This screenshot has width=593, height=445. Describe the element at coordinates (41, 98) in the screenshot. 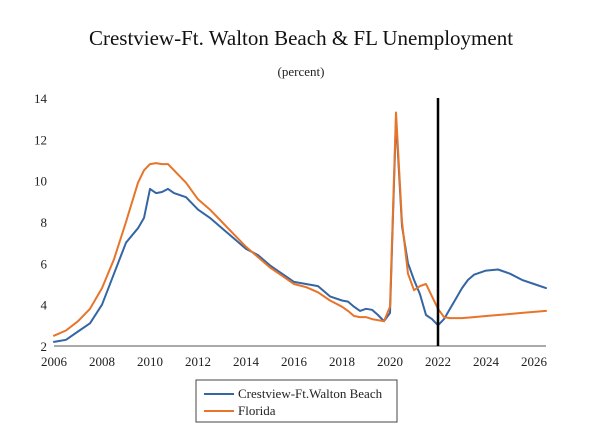

I see `y-tick-label: 14` at that location.